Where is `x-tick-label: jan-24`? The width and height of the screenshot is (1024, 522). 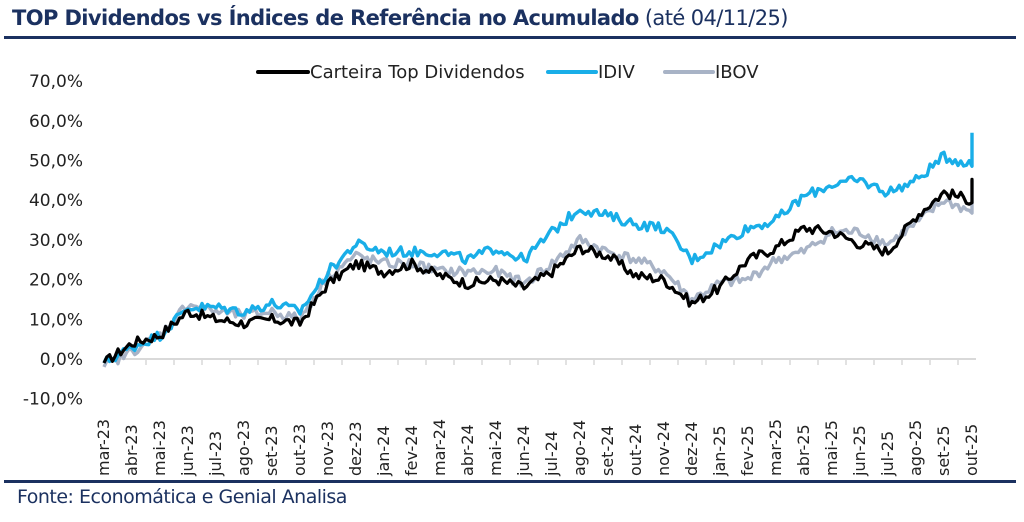
x-tick-label: jan-24 is located at coordinates (383, 451).